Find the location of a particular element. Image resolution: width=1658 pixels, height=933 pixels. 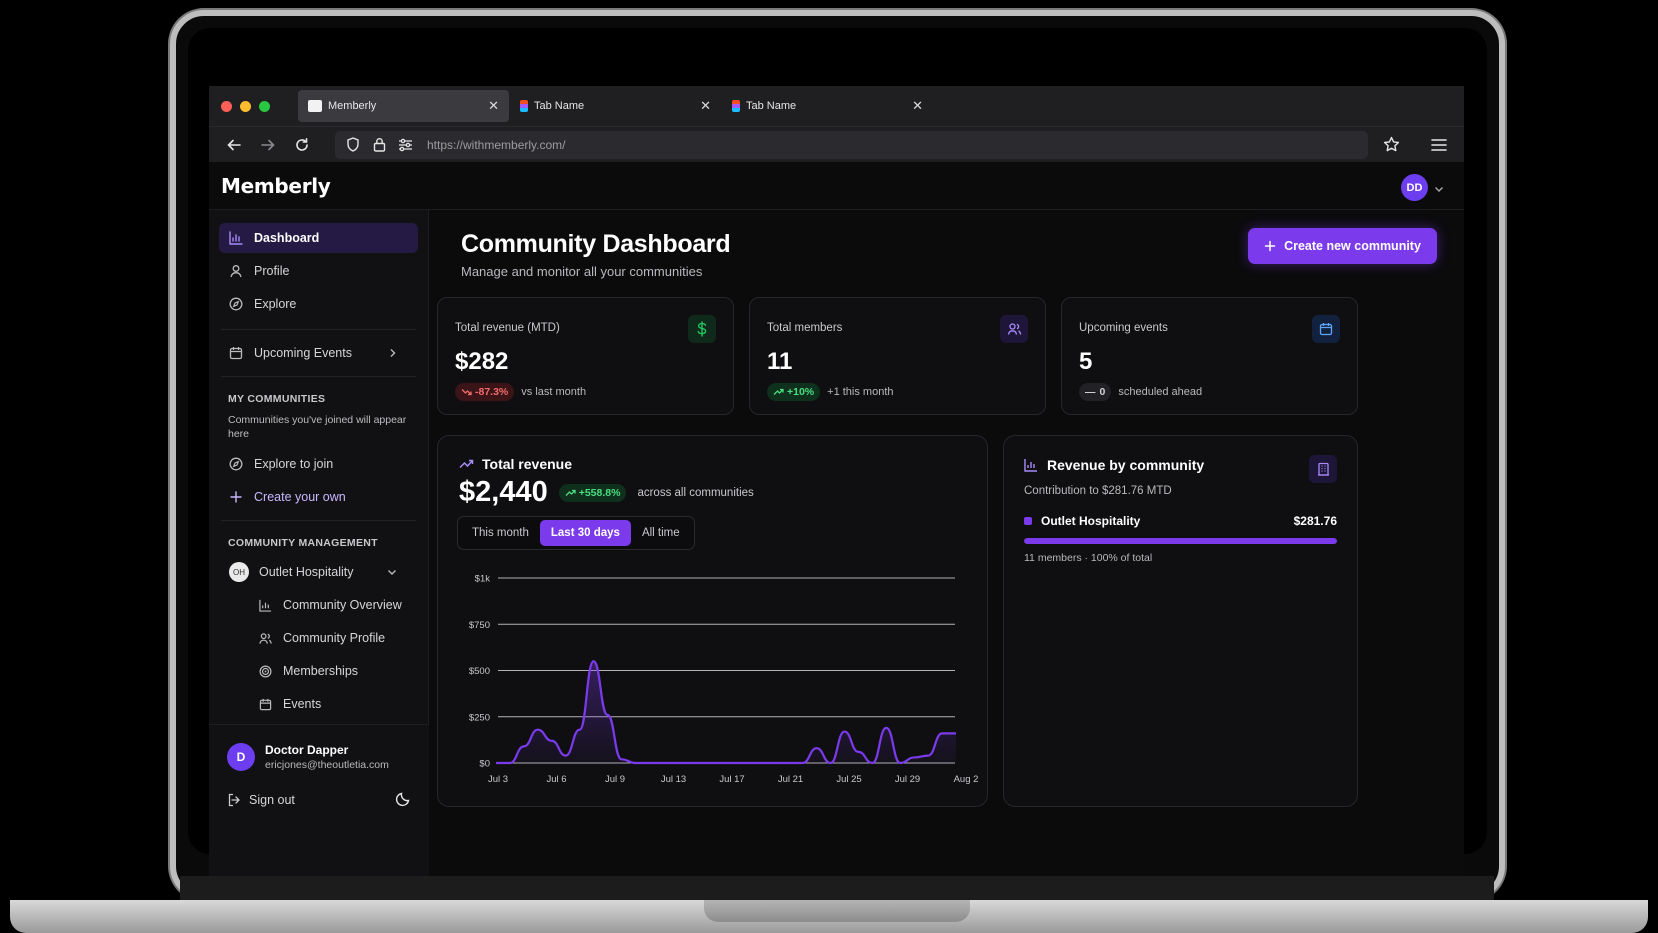

y-tick-label: $0 is located at coordinates (484, 764).